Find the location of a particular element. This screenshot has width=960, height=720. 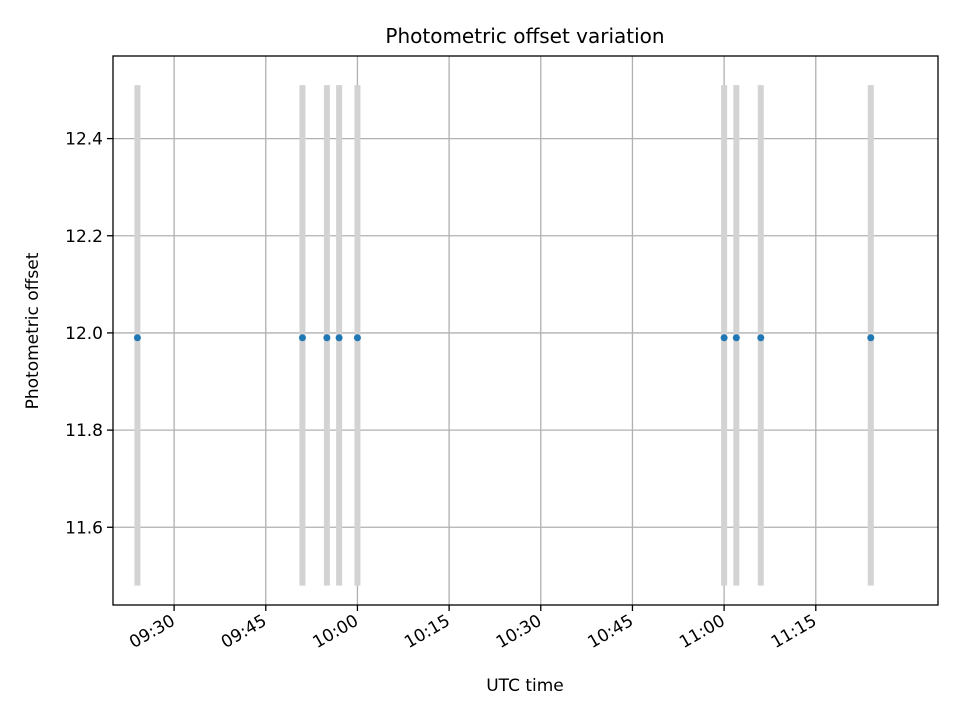

y-axis-label: Photometric offset is located at coordinates (33, 330).